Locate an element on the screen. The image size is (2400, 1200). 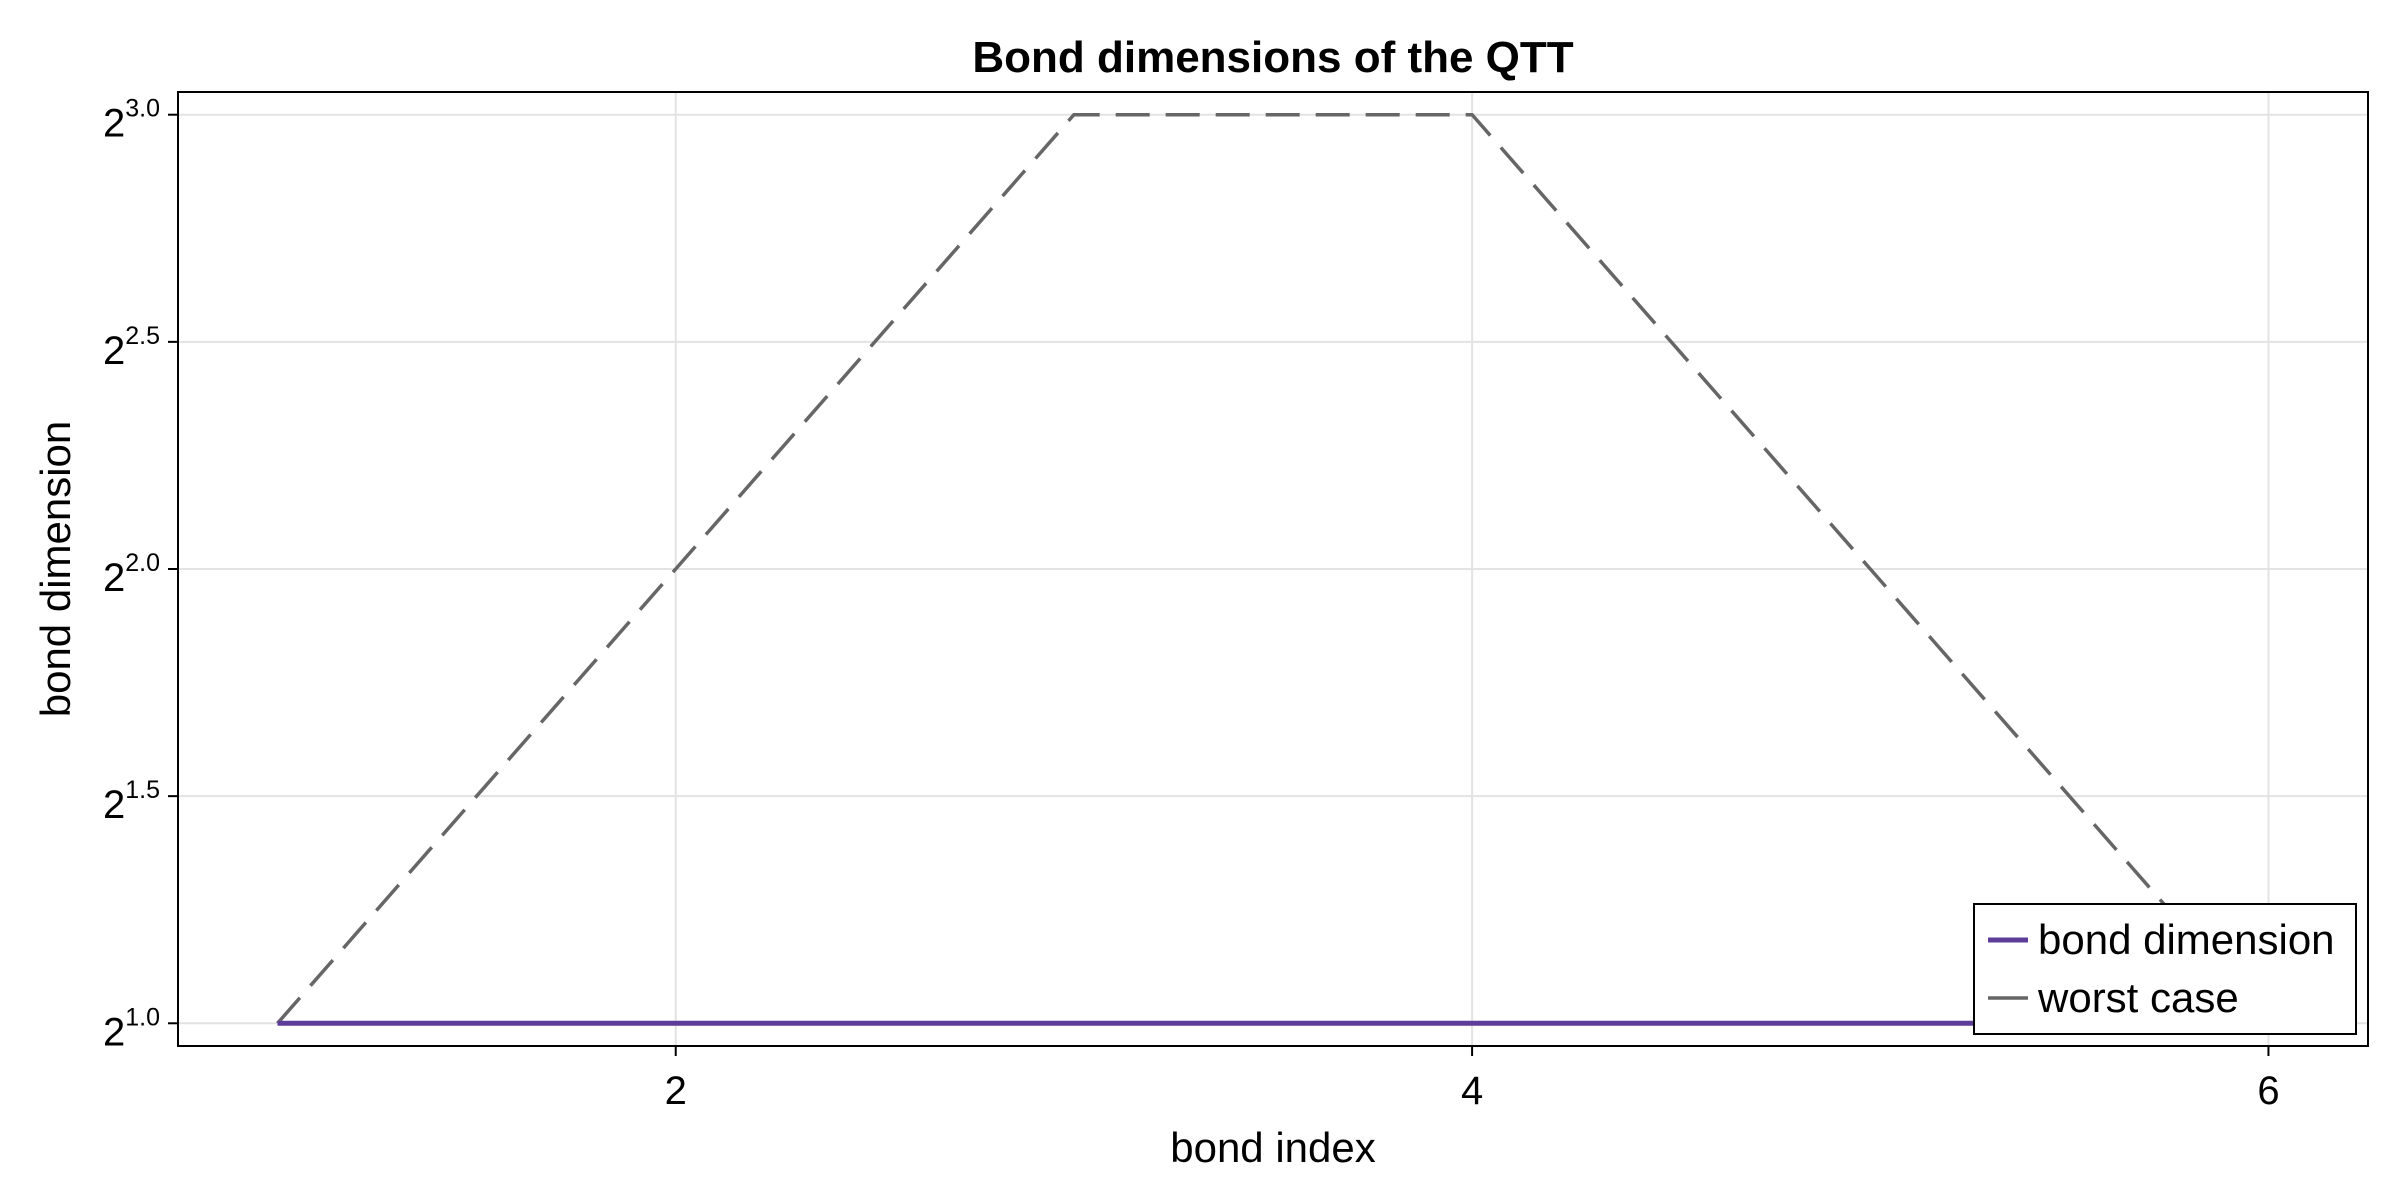
legend: bond dimension worst case is located at coordinates (2165, 969).